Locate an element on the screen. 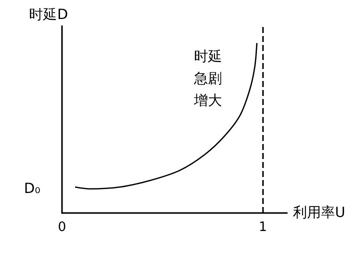 The image size is (364, 270). annotation: 时延急剧增大 is located at coordinates (207, 79).